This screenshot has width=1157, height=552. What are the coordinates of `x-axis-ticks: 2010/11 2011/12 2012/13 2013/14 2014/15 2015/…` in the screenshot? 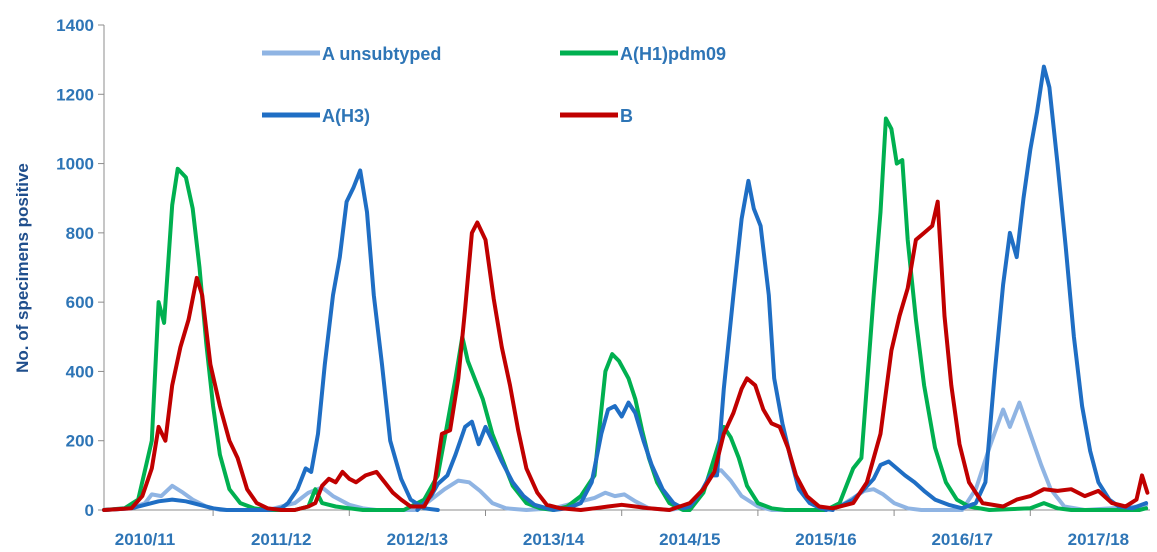 It's located at (622, 529).